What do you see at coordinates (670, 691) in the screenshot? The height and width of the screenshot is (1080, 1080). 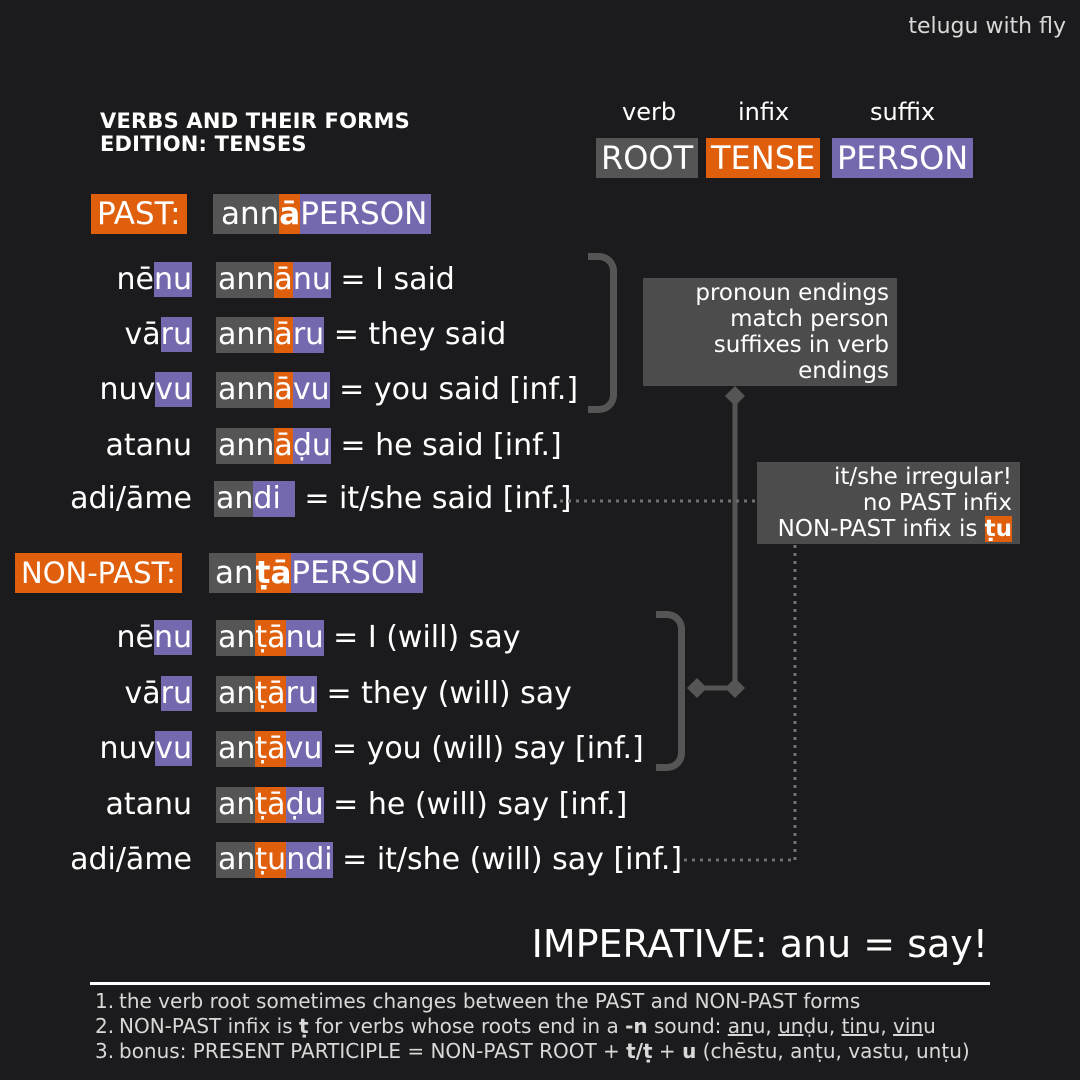 I see `nonpast-bracket` at bounding box center [670, 691].